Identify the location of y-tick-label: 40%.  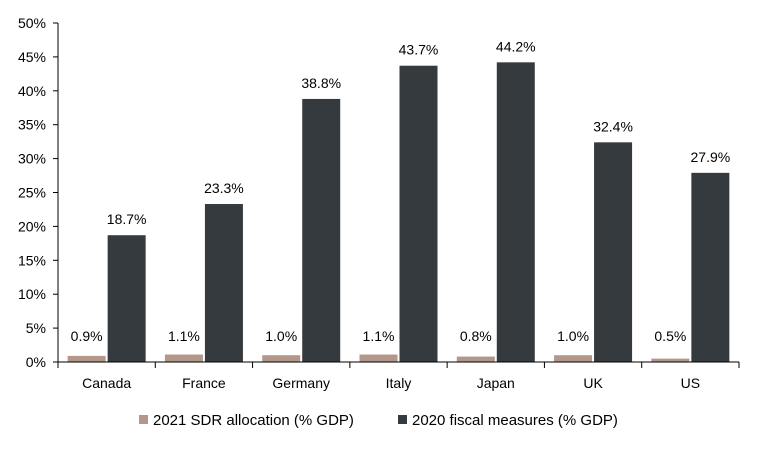
(32, 91).